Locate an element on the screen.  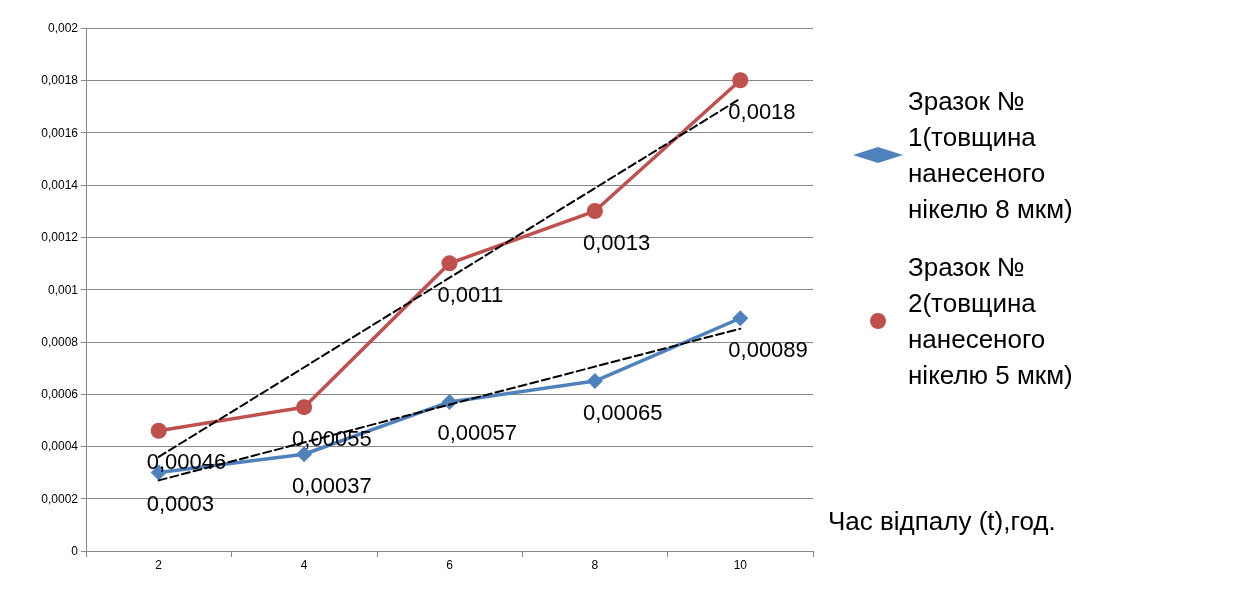
y-tick-label: 0,002 is located at coordinates (63, 28).